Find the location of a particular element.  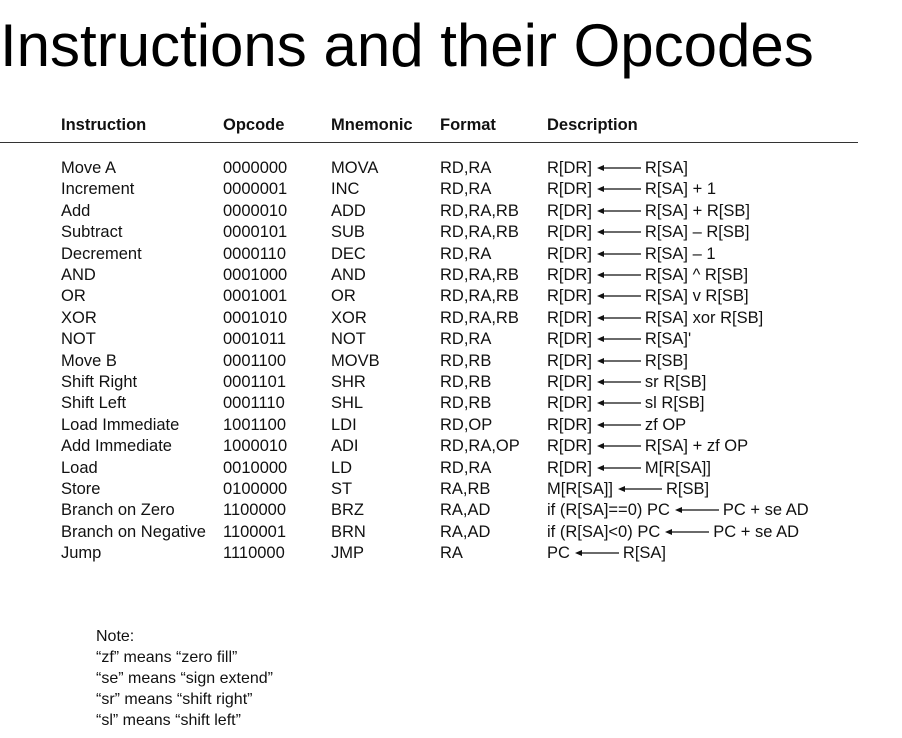

mnemonic-cell: MOVB is located at coordinates (355, 360).